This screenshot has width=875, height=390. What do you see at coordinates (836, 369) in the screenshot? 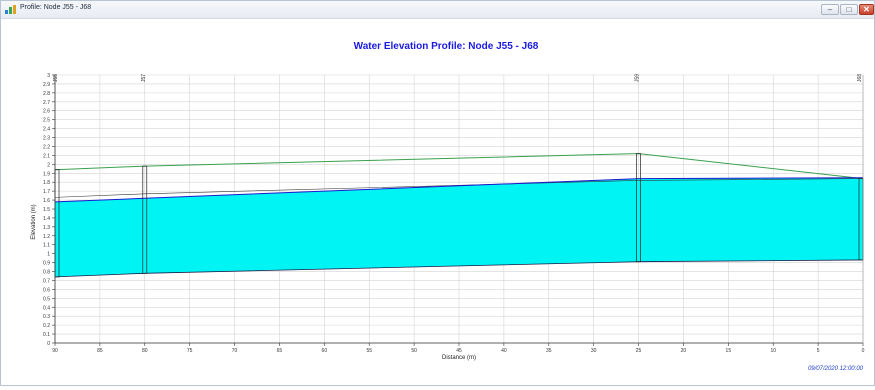
I see `timestamp: 09/07/2020 12:00:00` at bounding box center [836, 369].